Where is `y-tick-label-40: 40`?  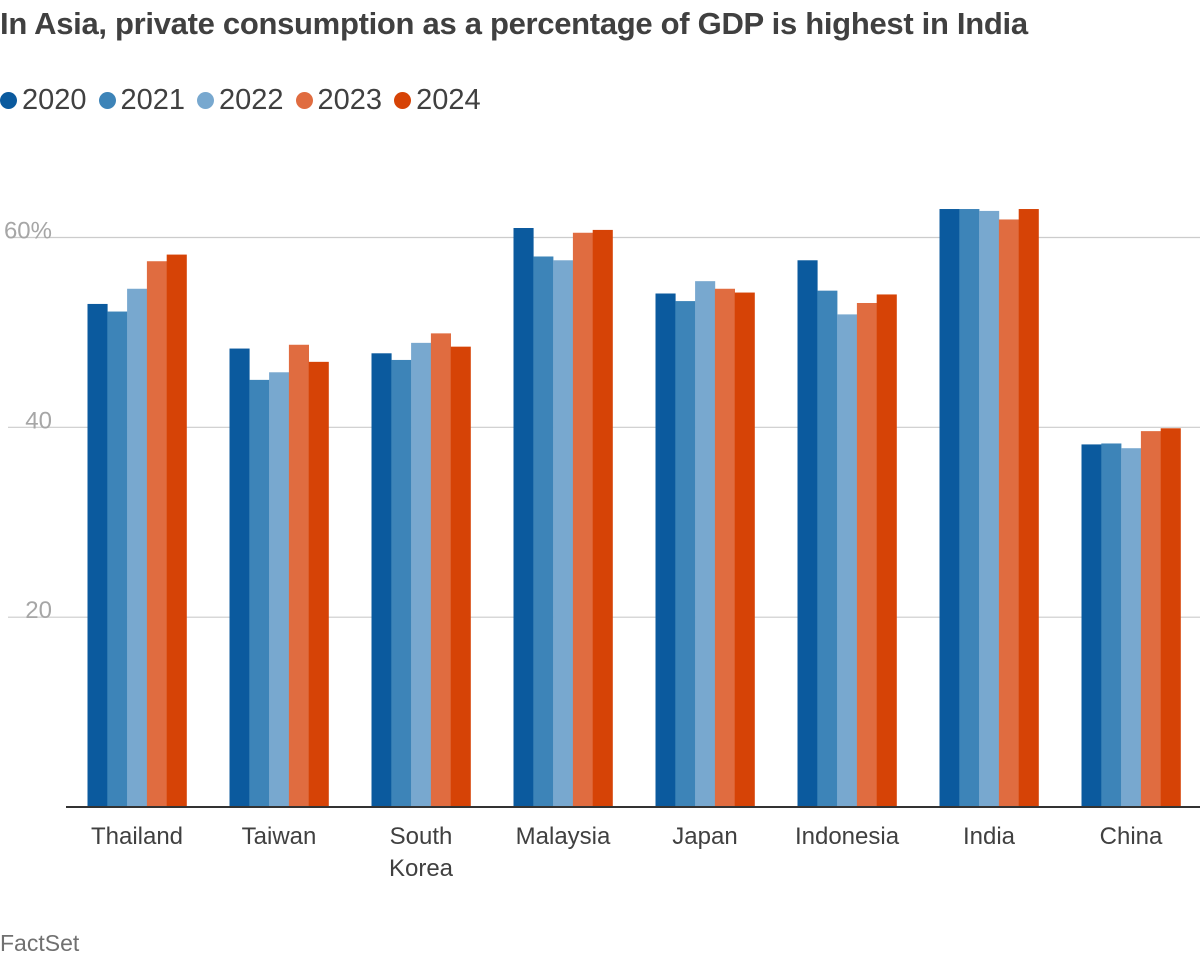
y-tick-label-40: 40 is located at coordinates (38, 420).